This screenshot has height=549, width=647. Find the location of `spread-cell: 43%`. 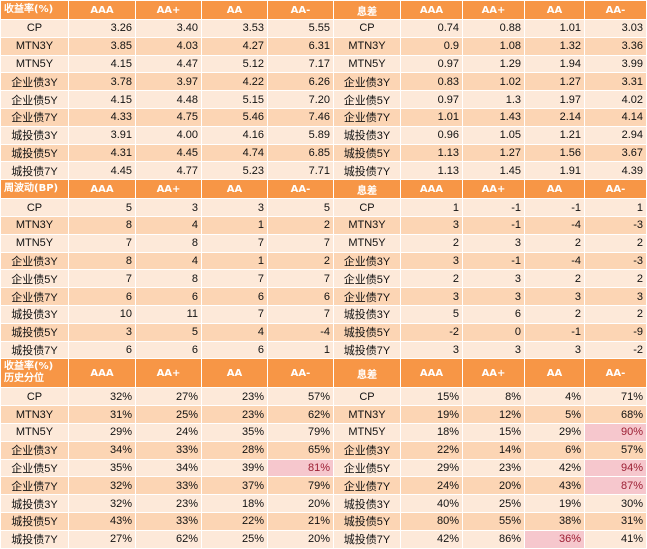

spread-cell: 43% is located at coordinates (554, 486).